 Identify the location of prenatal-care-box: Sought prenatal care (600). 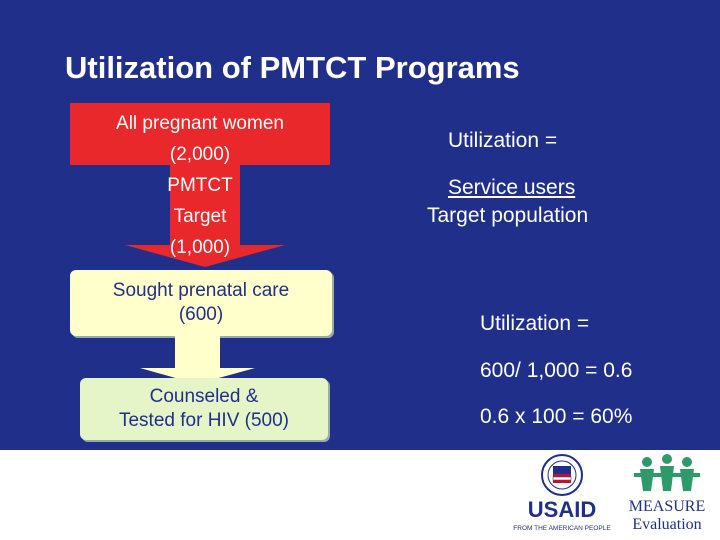
(201, 303).